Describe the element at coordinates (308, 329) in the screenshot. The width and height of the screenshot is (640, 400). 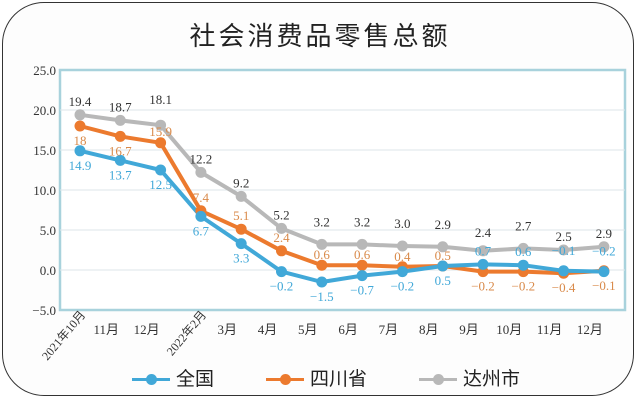
I see `x-tick-label: 5月` at that location.